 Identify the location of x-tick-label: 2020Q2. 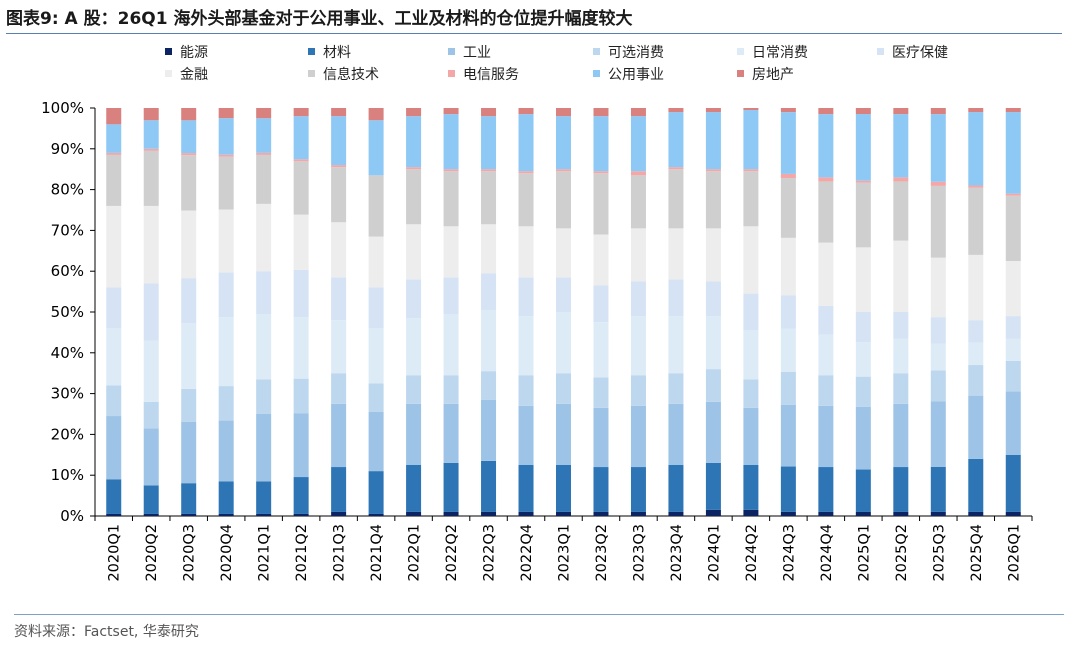
(152, 553).